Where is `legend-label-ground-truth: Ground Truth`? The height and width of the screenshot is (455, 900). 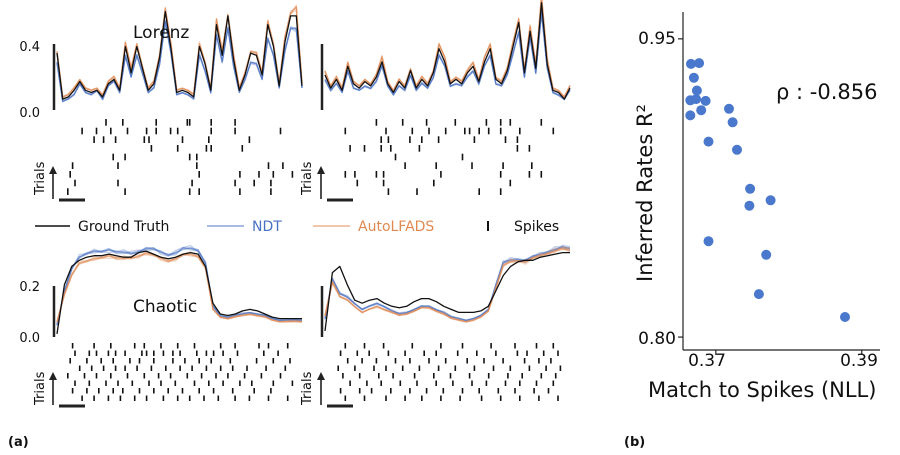
legend-label-ground-truth: Ground Truth is located at coordinates (123, 227).